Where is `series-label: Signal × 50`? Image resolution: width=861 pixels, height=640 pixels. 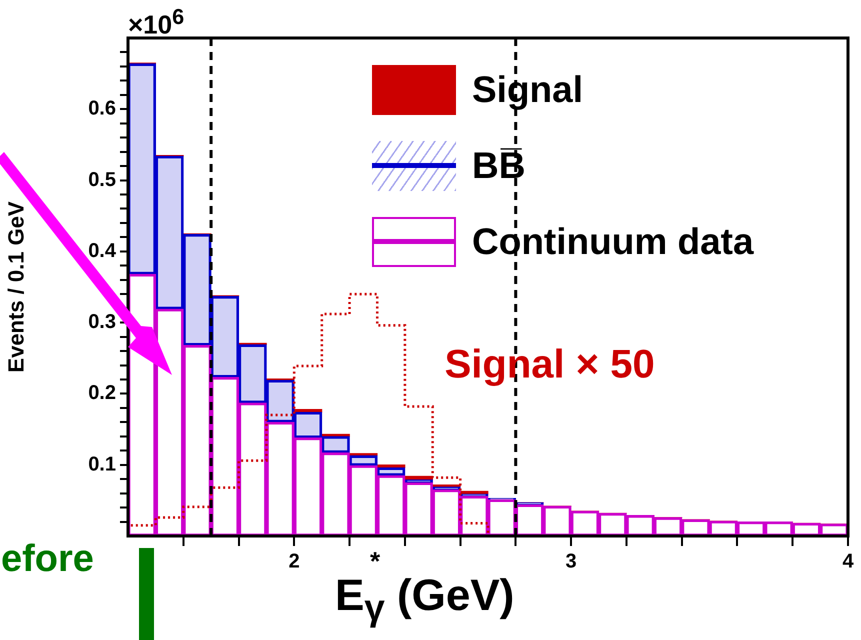 series-label: Signal × 50 is located at coordinates (549, 364).